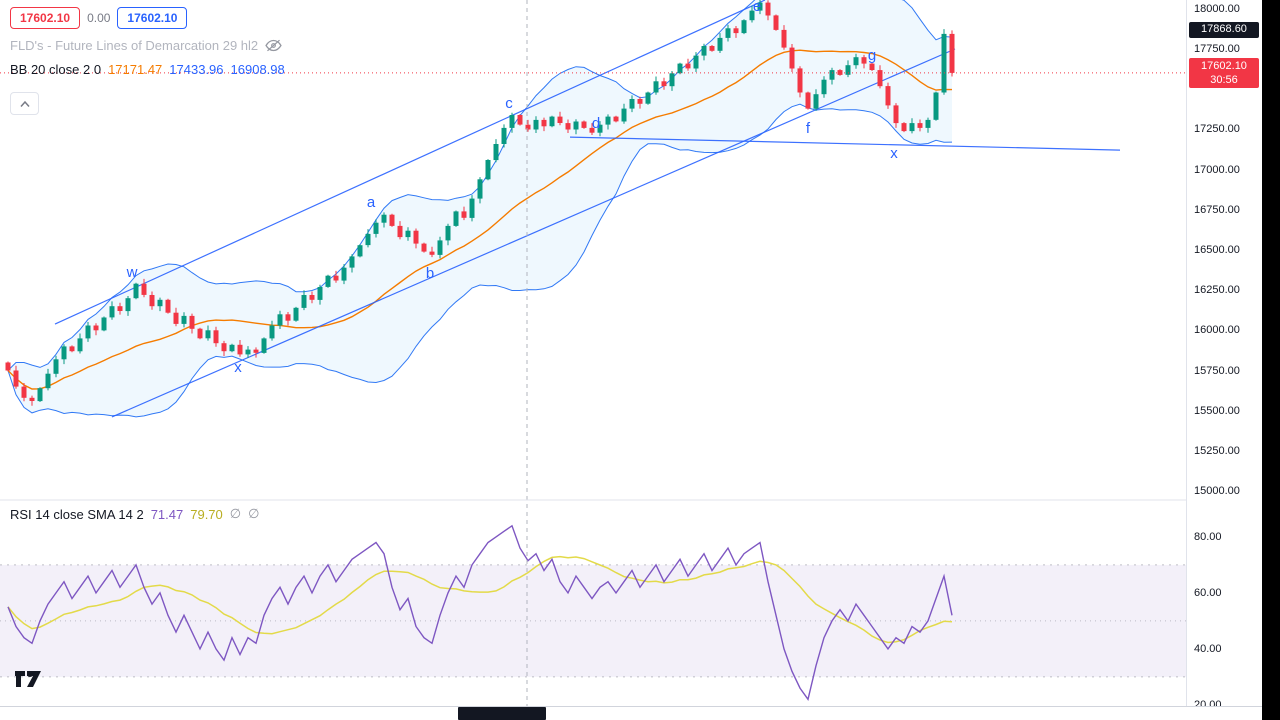 This screenshot has height=720, width=1280. I want to click on spread-value: 0.00, so click(99, 18).